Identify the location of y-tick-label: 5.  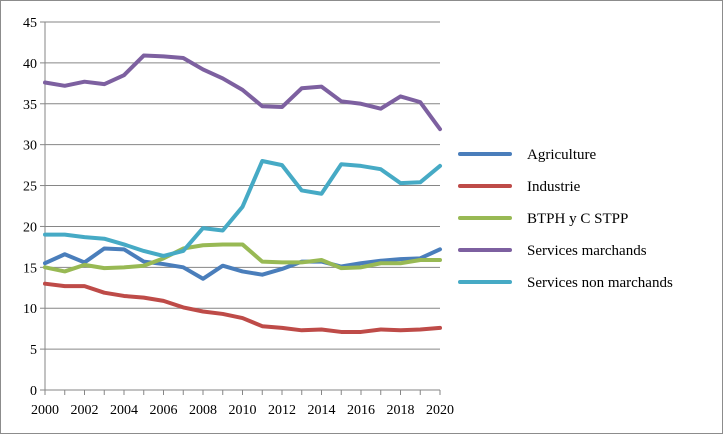
(33, 350).